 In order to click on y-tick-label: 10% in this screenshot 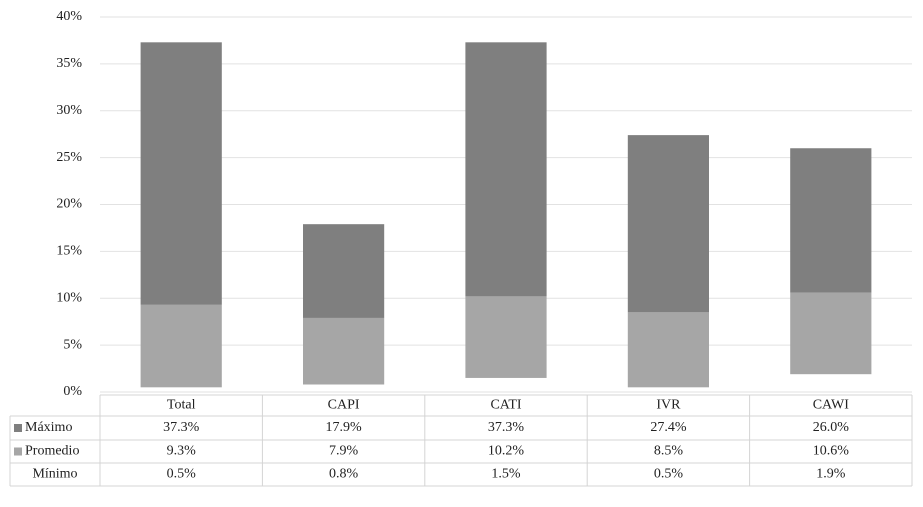, I will do `click(69, 297)`.